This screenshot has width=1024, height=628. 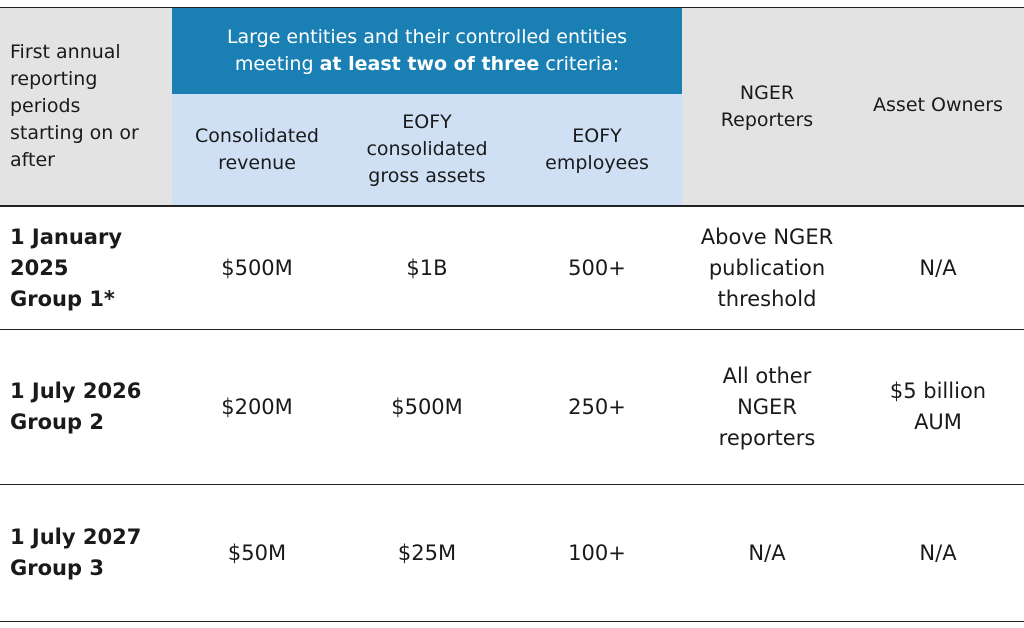 I want to click on row-3-nger: N/A, so click(x=767, y=553).